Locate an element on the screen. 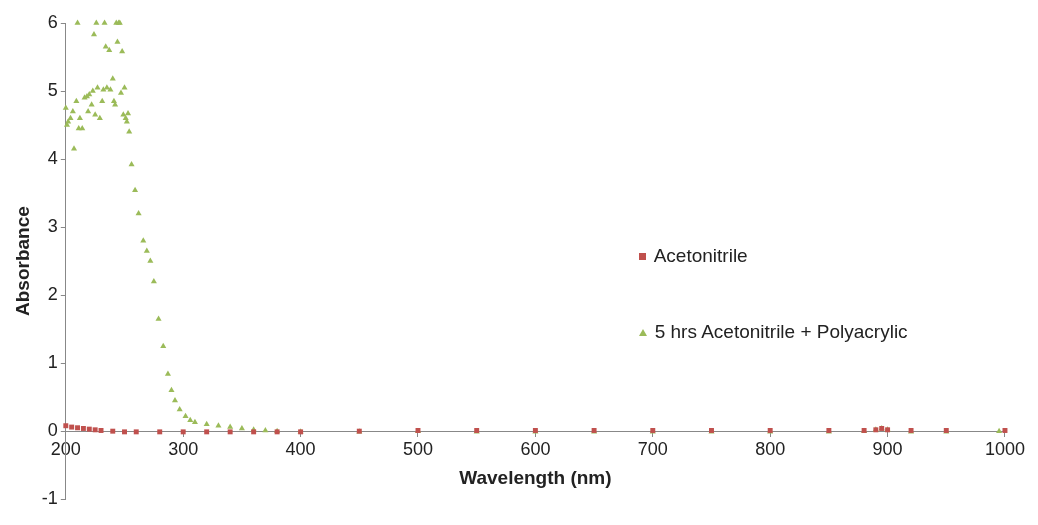 This screenshot has width=1038, height=525. x-tick-label: 700 is located at coordinates (652, 448).